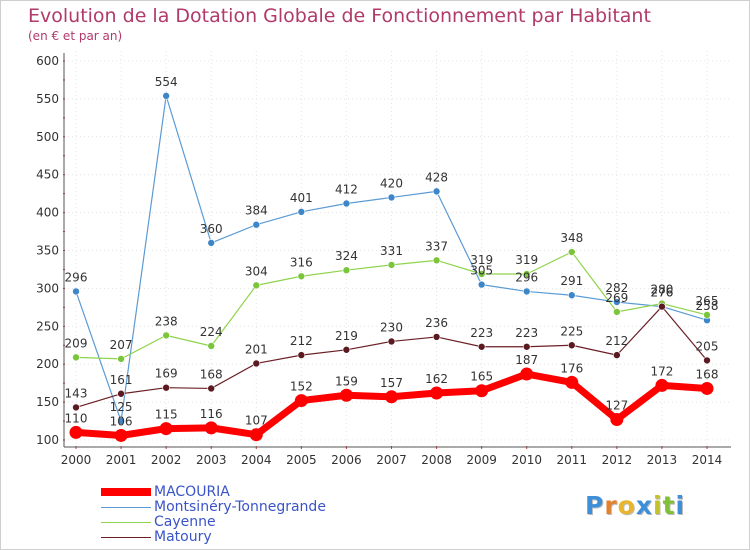 The height and width of the screenshot is (550, 750). Describe the element at coordinates (166, 460) in the screenshot. I see `x-tick-label: 2002` at that location.